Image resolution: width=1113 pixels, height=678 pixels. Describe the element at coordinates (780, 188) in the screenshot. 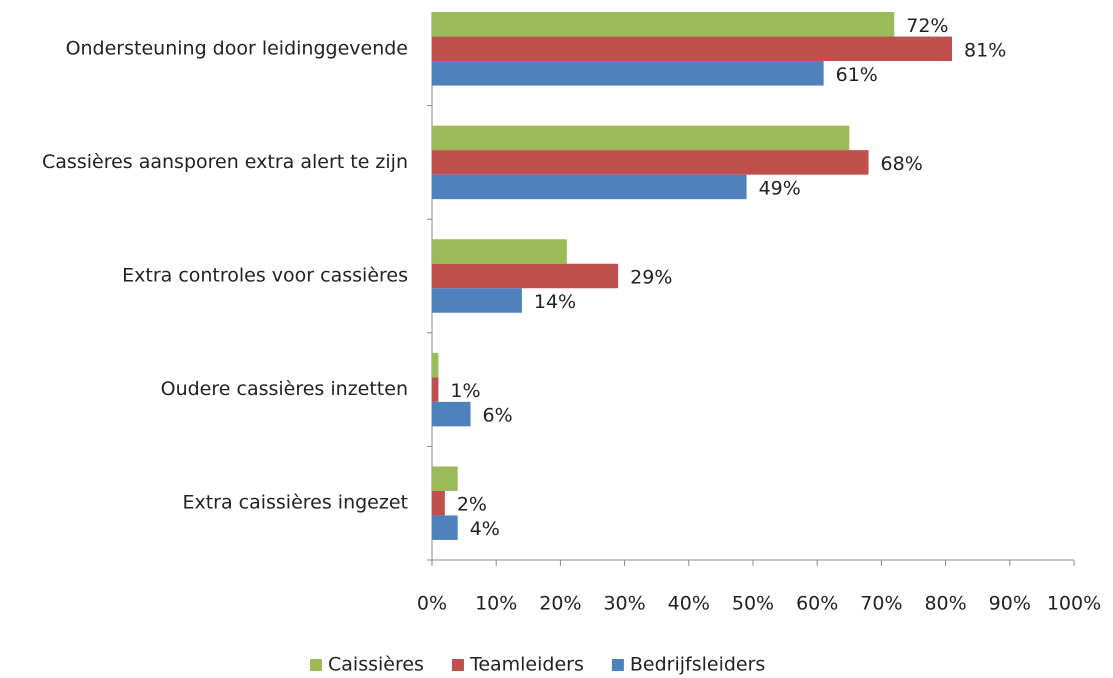

I see `data-label: 49%` at that location.